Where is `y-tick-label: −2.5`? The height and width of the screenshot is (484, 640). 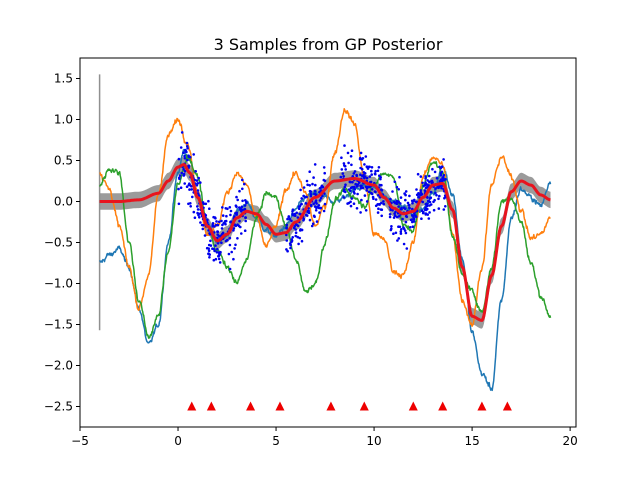
y-tick-label: −2.5 is located at coordinates (58, 407).